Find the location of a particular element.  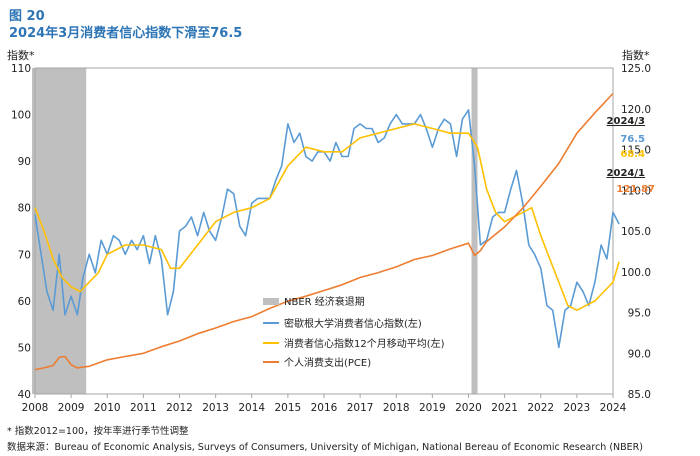

x-tick-label: 2019 is located at coordinates (432, 408).